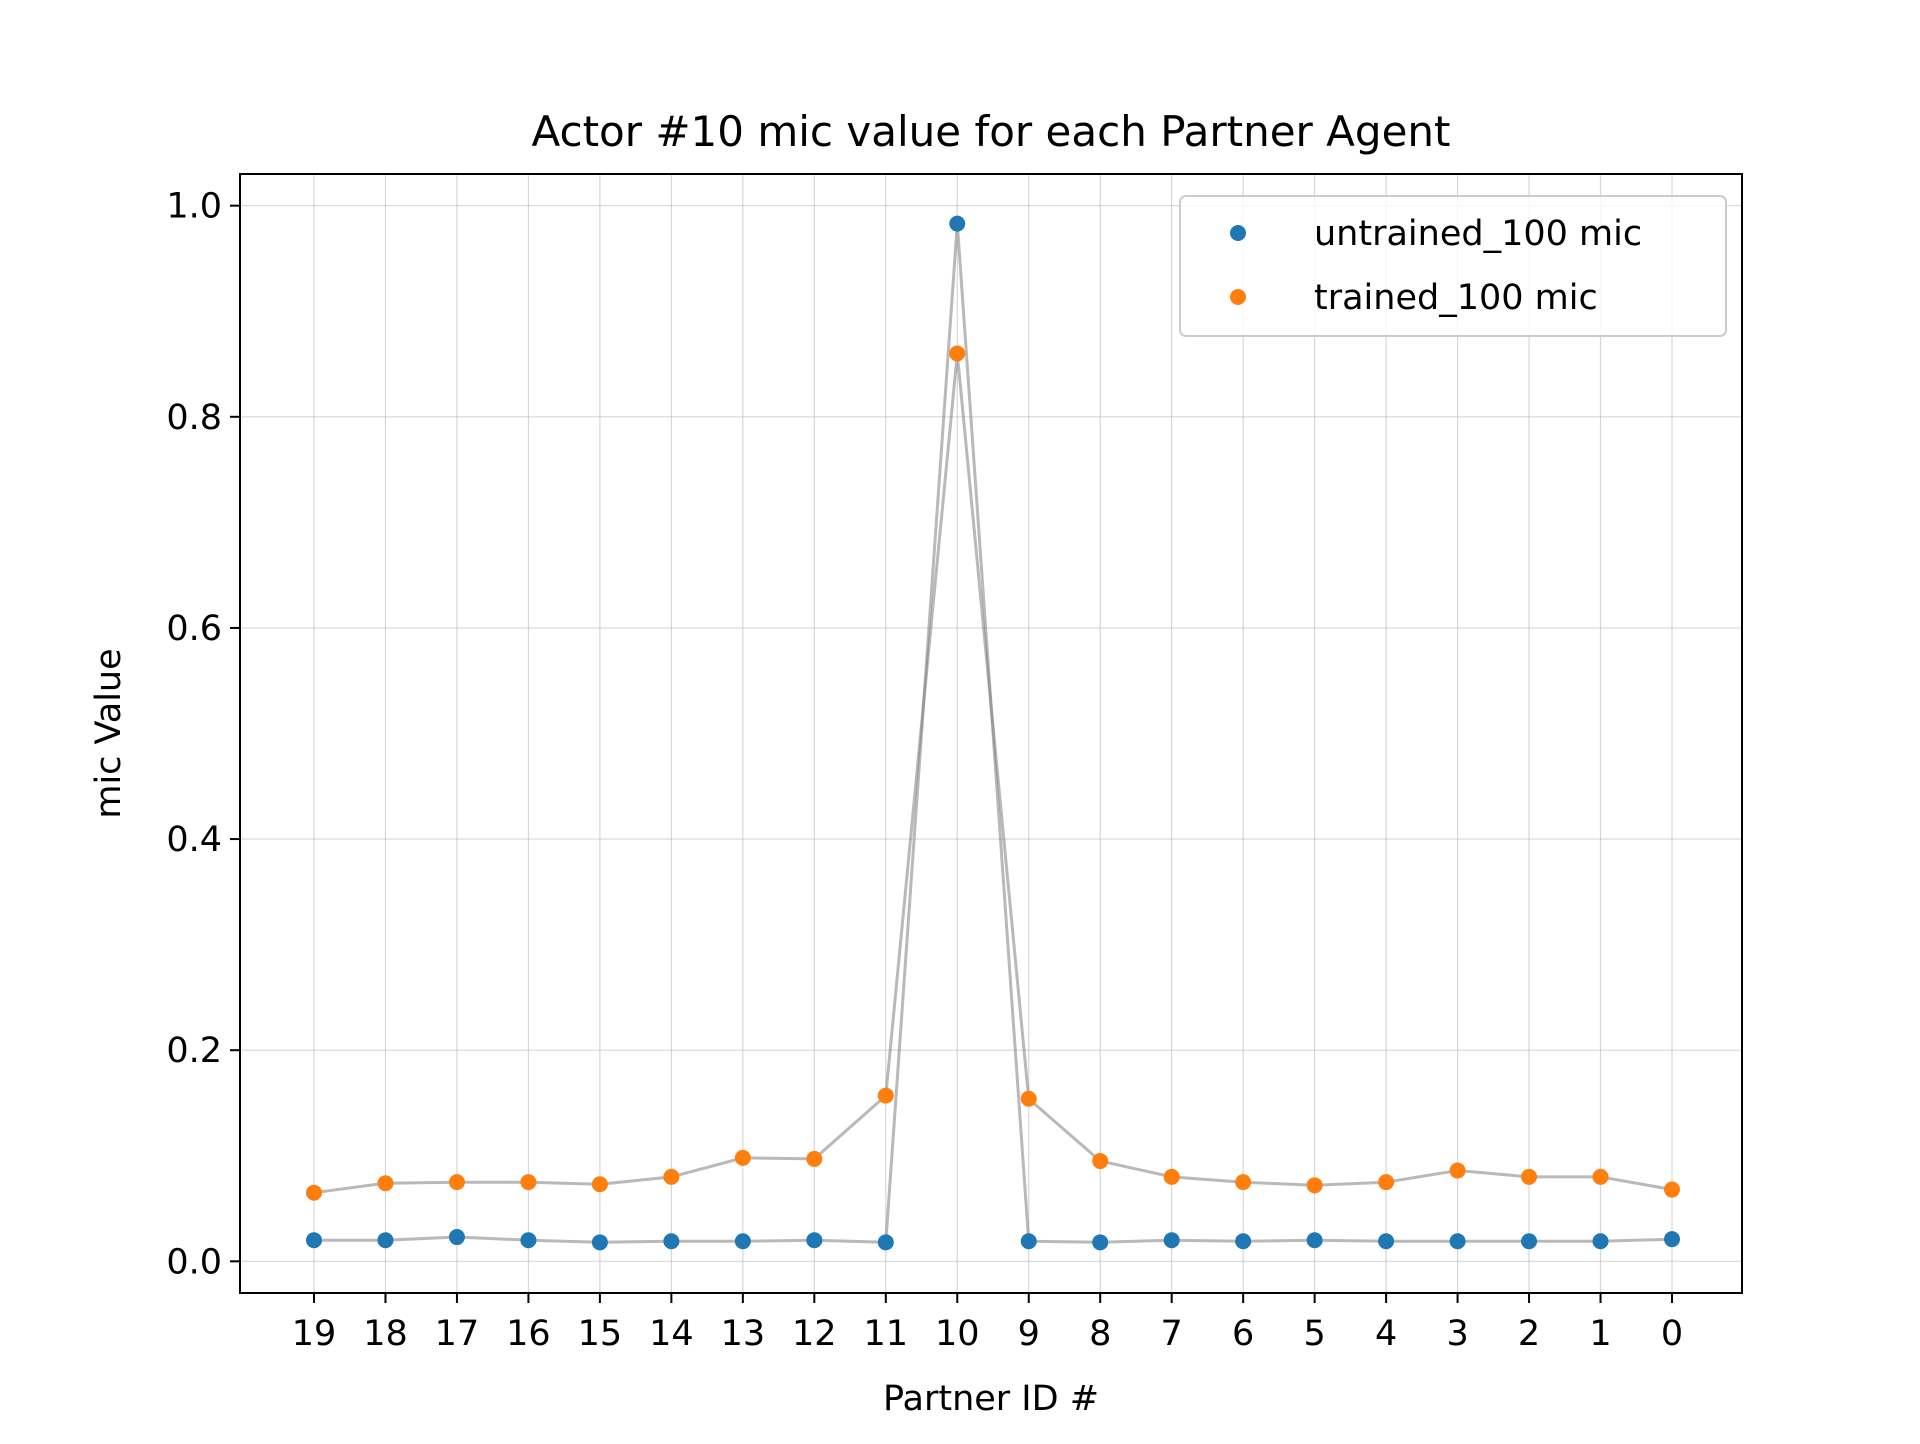 The height and width of the screenshot is (1444, 1920). Describe the element at coordinates (743, 1334) in the screenshot. I see `x-tick-label: 13` at that location.